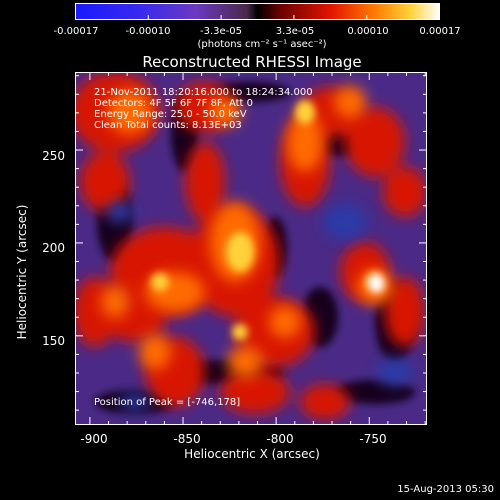 Image resolution: width=500 pixels, height=500 pixels. What do you see at coordinates (170, 114) in the screenshot?
I see `annotation-energy-range: Energy Range: 25.0 - 50.0 keV` at bounding box center [170, 114].